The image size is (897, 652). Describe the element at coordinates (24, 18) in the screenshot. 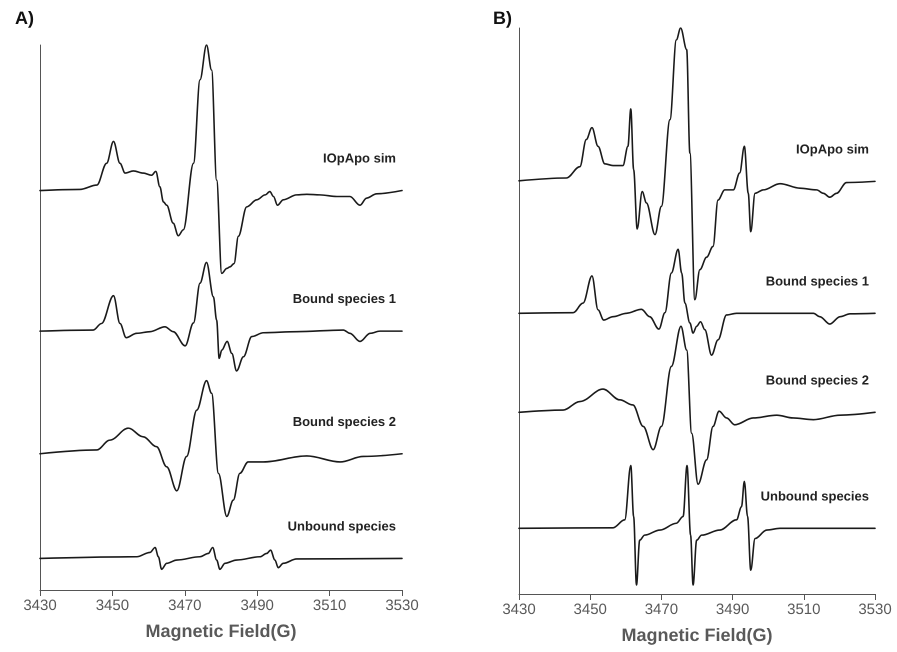

I see `chart-title: A)` at that location.